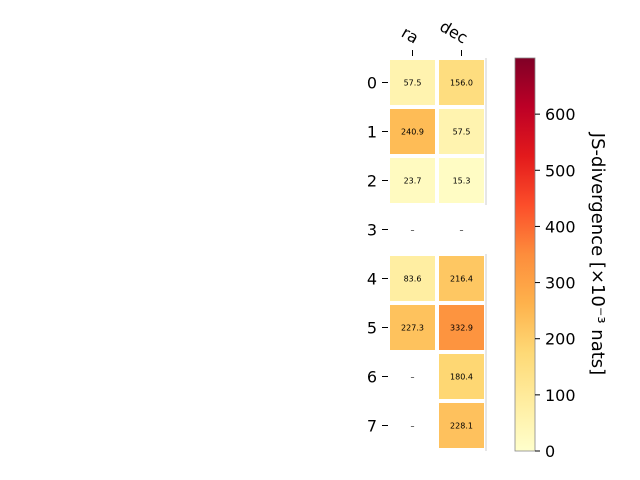 The image size is (640, 480). I want to click on cell-value-label: 332.9, so click(461, 328).